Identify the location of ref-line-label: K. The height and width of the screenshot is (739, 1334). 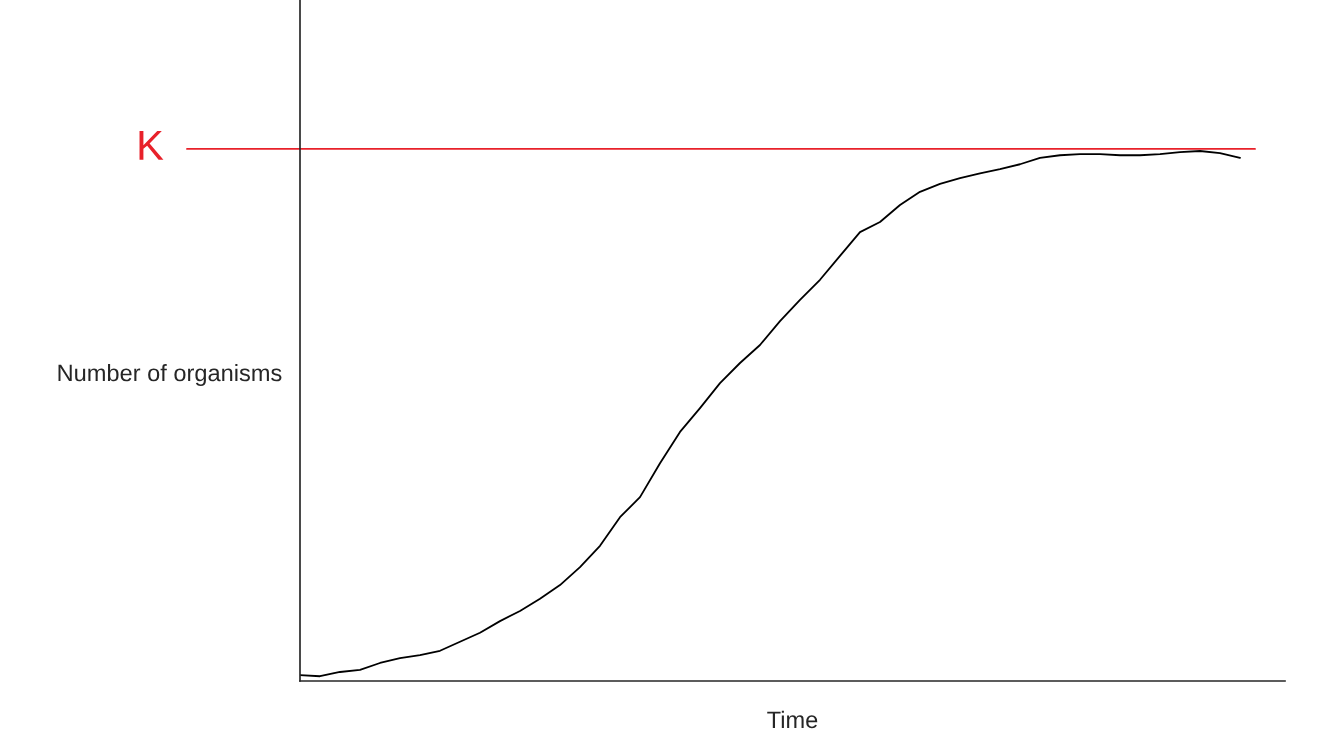
(151, 145).